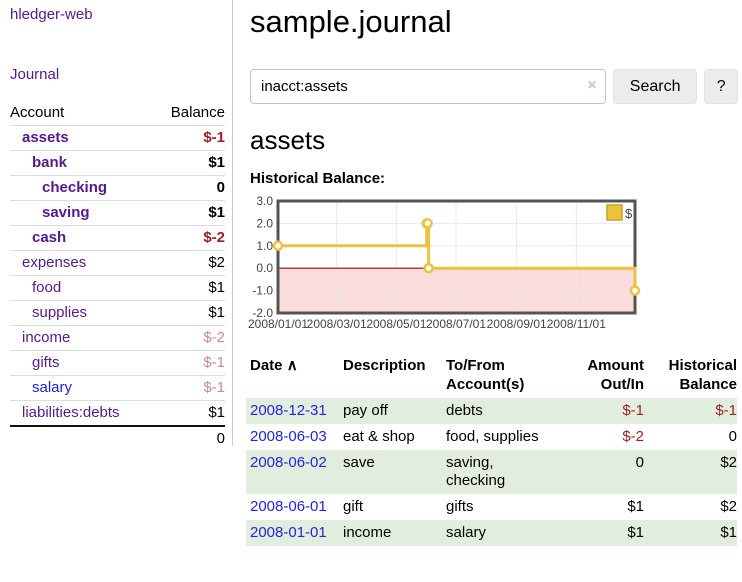 This screenshot has width=742, height=582. I want to click on svg-text: -1.0, so click(262, 291).